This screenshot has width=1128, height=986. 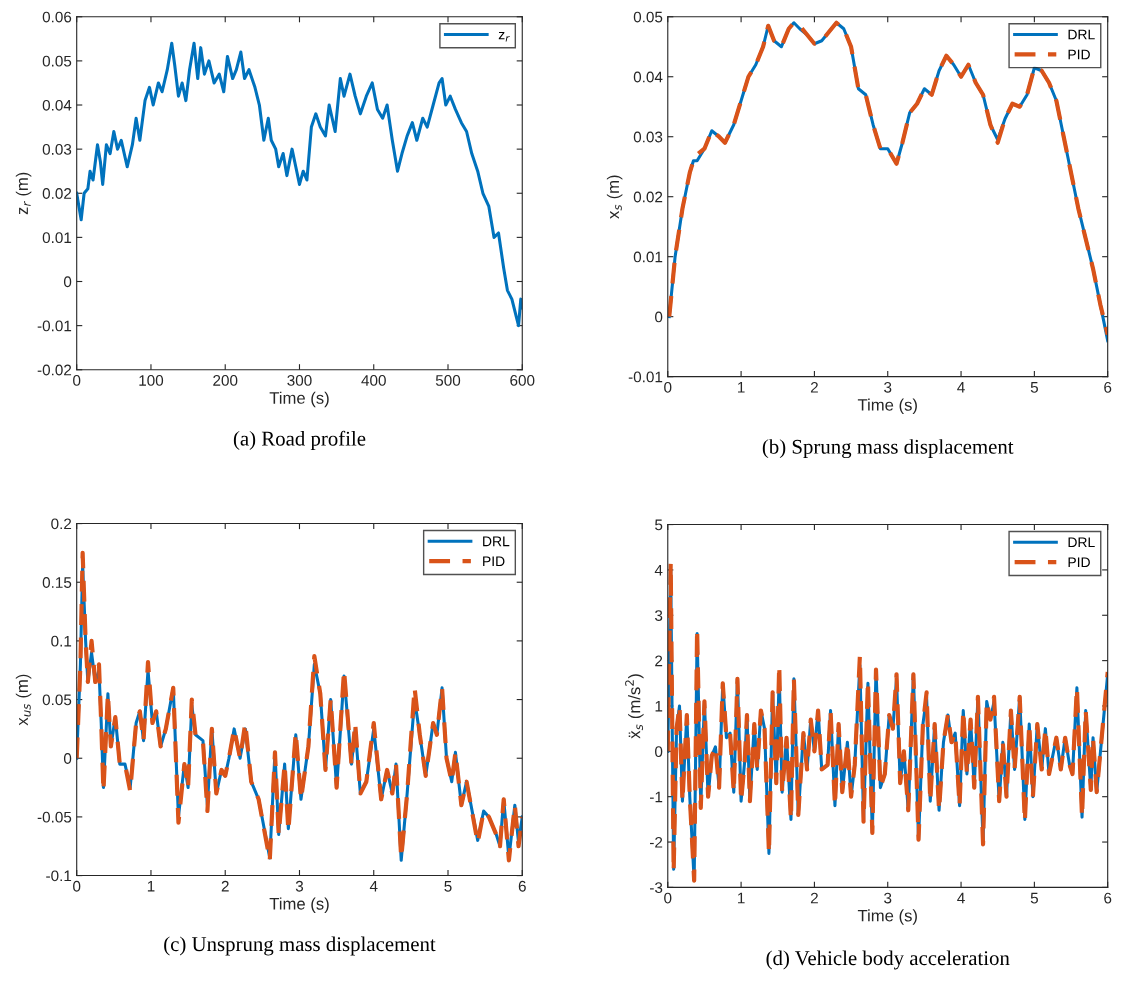 What do you see at coordinates (373, 380) in the screenshot?
I see `x-tick-label: 400` at bounding box center [373, 380].